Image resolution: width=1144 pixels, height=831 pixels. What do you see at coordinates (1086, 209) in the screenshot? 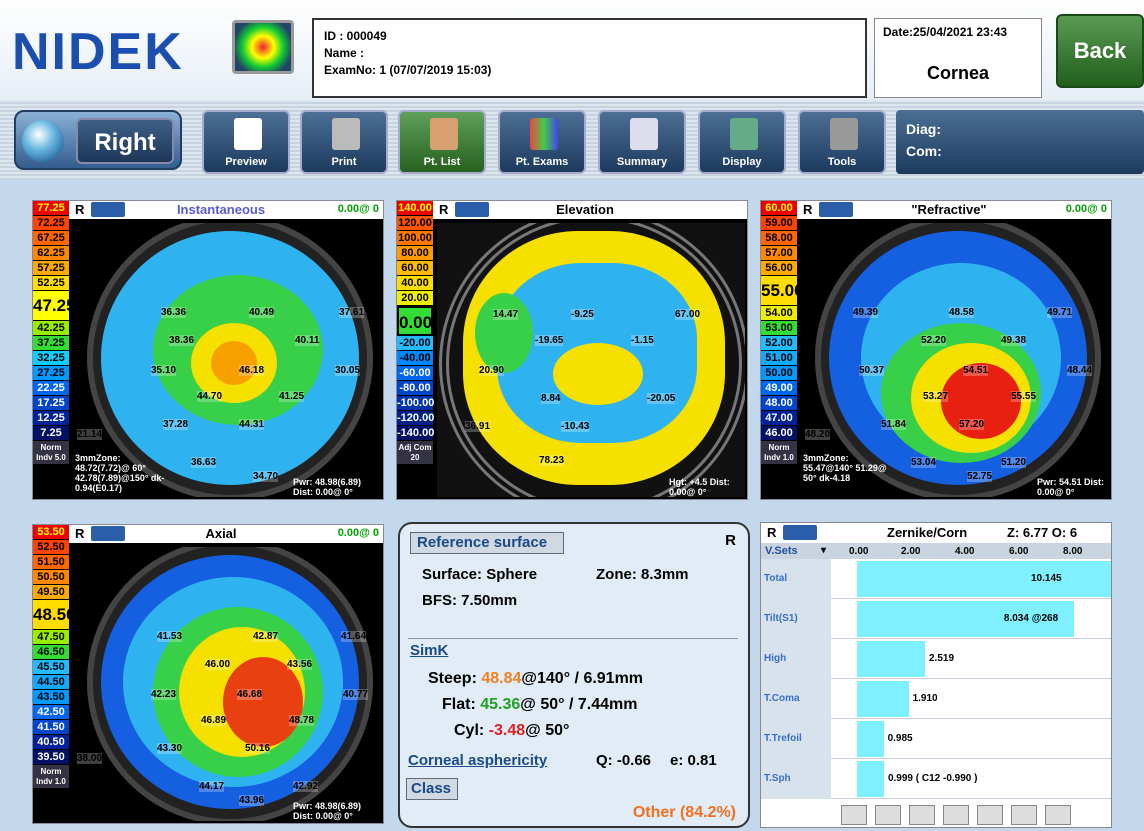
I see `cursor-readout: 0.00@ 0` at bounding box center [1086, 209].